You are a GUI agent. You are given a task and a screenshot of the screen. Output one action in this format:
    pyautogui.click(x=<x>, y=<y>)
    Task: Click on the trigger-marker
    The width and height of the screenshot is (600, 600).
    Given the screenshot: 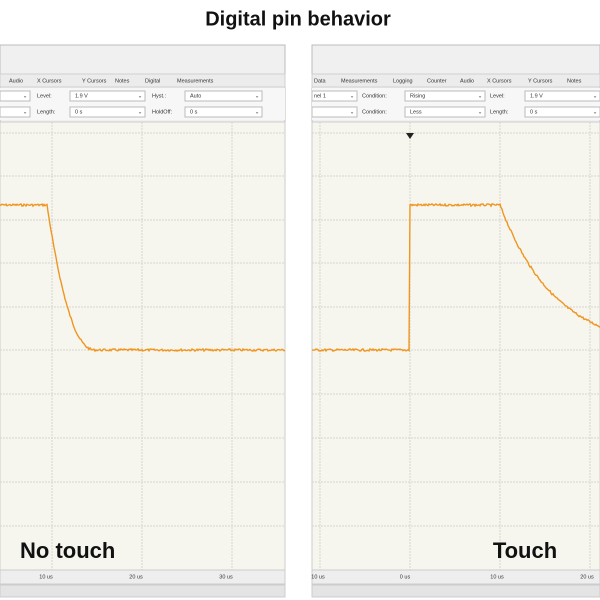 What is the action you would take?
    pyautogui.click(x=410, y=136)
    